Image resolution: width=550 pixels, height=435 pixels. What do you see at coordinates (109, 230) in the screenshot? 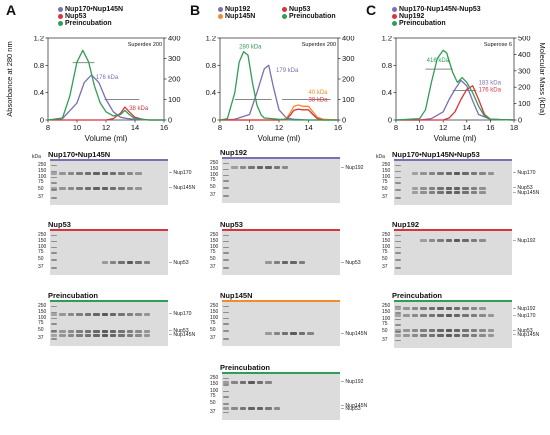
I see `gel-color-line` at bounding box center [109, 230].